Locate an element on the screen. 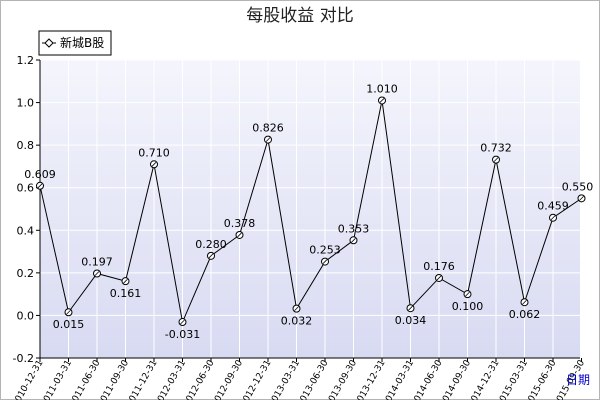 This screenshot has height=400, width=600. data-label: -0.031 is located at coordinates (182, 334).